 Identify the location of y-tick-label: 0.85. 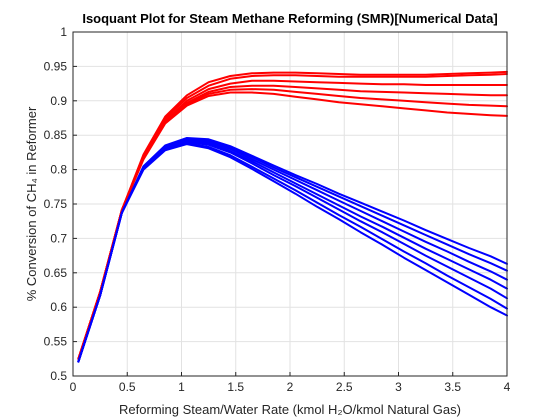
(56, 135).